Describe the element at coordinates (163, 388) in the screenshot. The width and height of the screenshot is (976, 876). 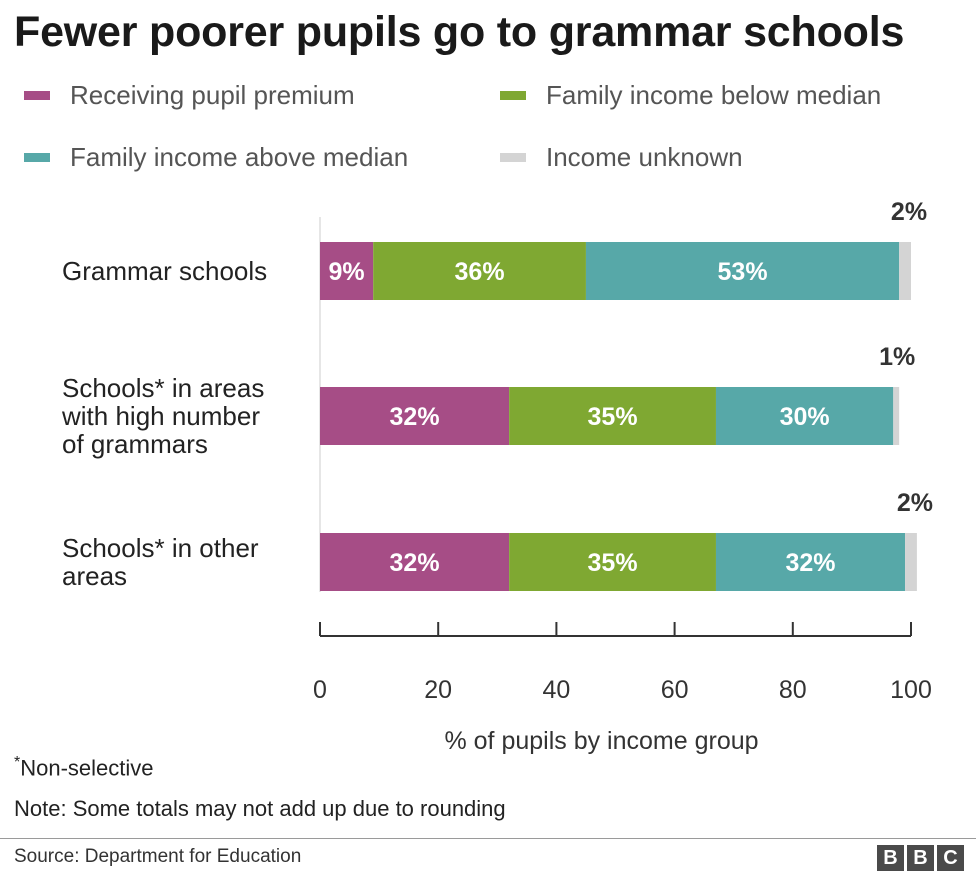
I see `category-label: Schools* in areas` at that location.